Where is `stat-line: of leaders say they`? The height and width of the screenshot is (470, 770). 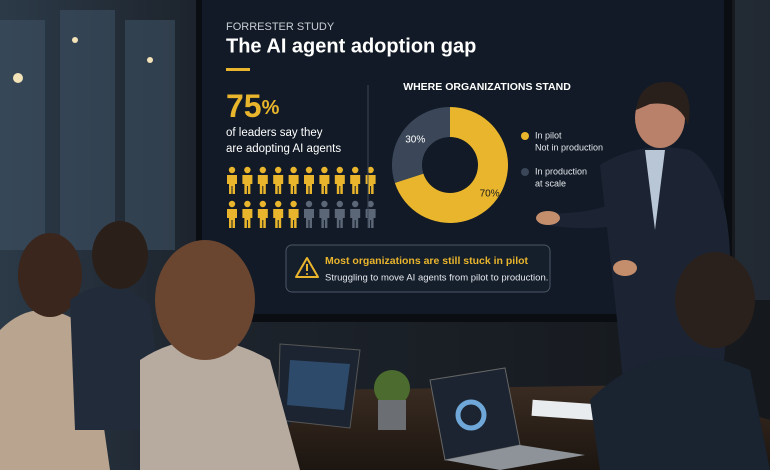 stat-line: of leaders say they is located at coordinates (274, 133).